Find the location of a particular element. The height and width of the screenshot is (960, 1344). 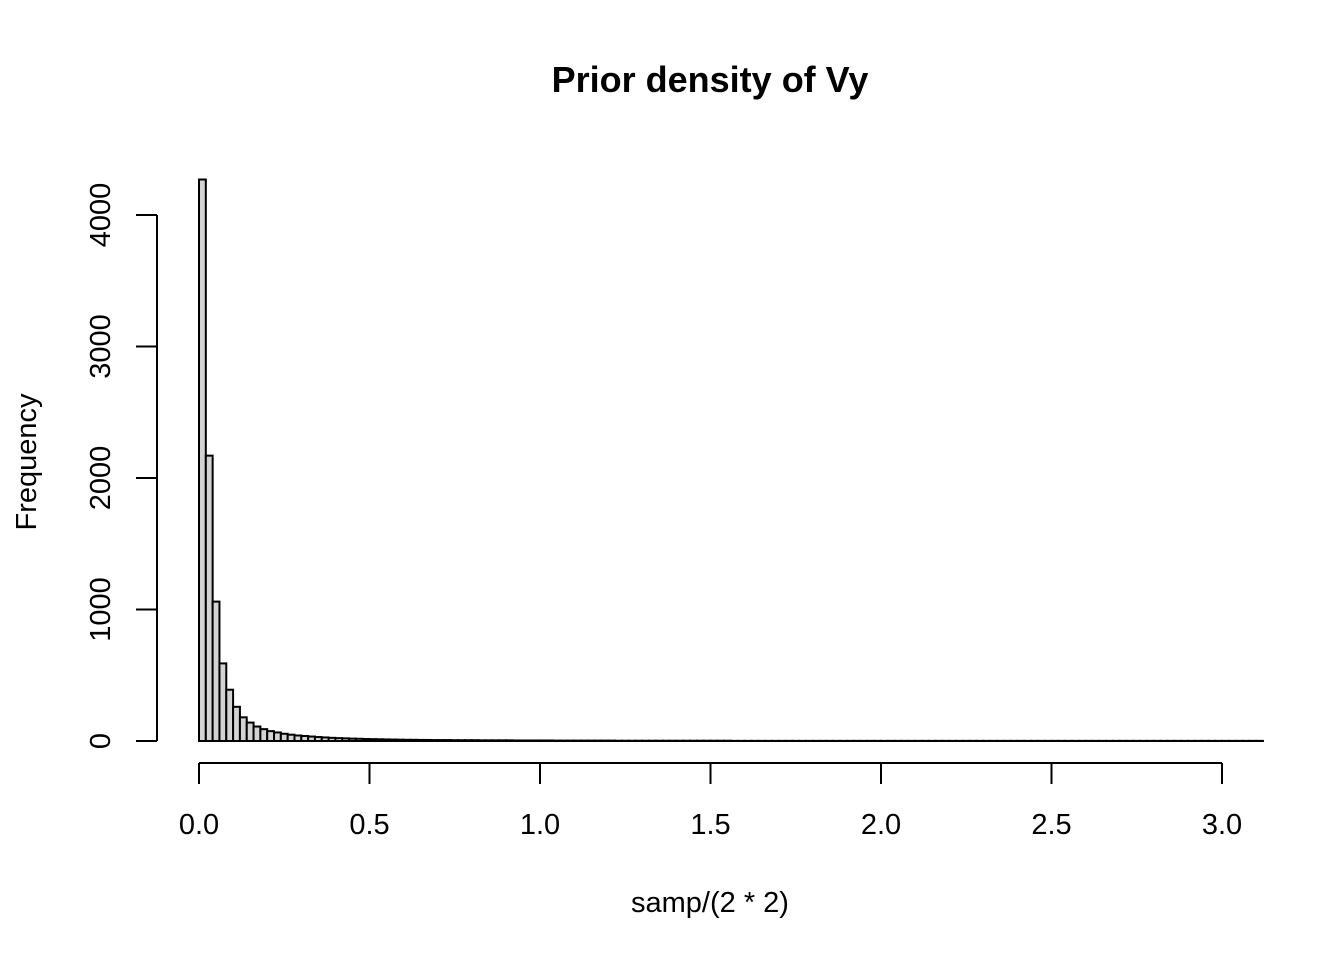

x-tick-label: 0.0 is located at coordinates (199, 825).